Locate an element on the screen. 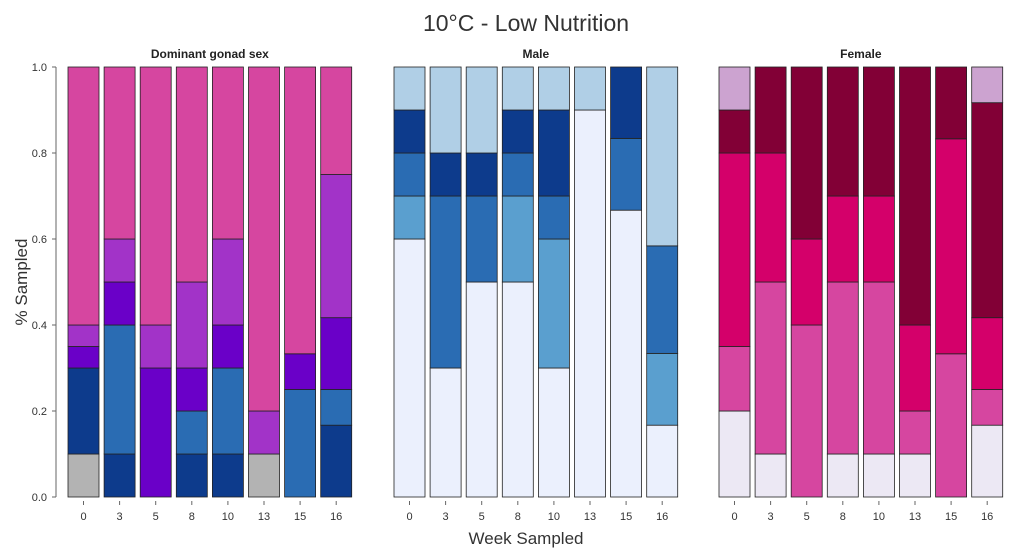 This screenshot has height=550, width=1015. y-tick-label: 0.6 is located at coordinates (39, 240).